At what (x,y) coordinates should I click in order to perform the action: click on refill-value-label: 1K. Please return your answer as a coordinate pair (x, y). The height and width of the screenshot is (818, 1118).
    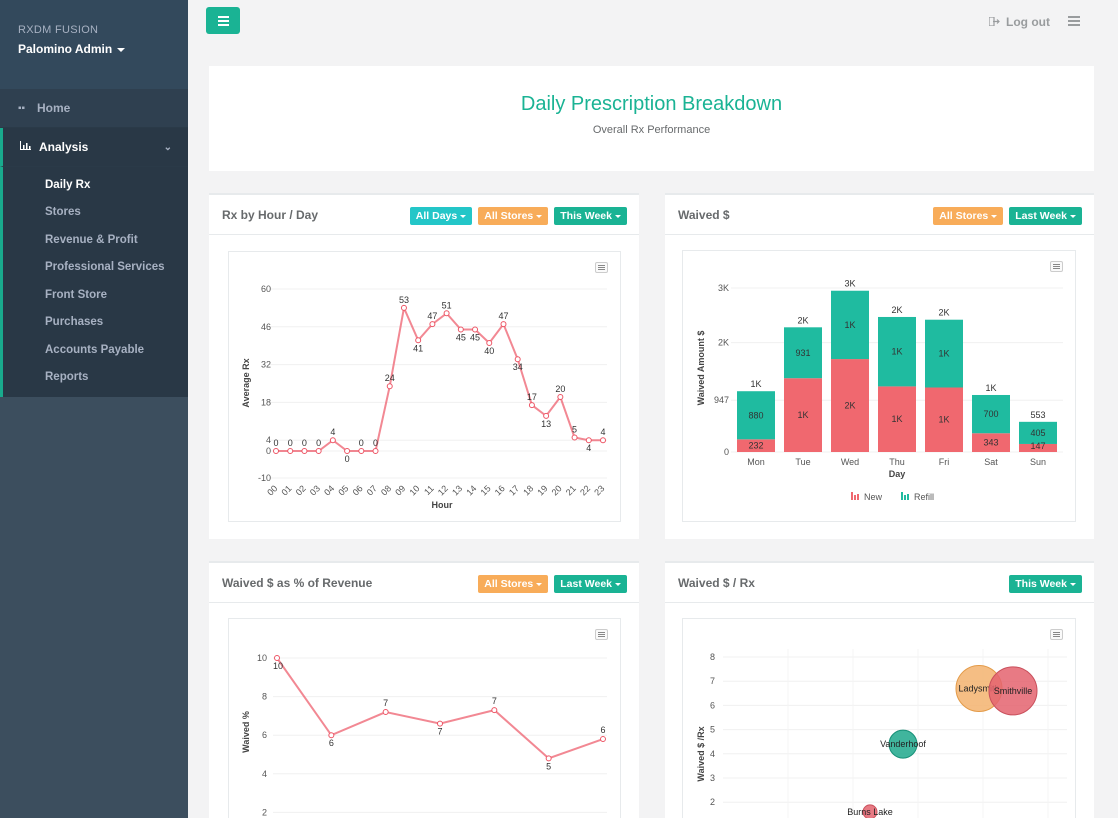
    Looking at the image, I should click on (943, 354).